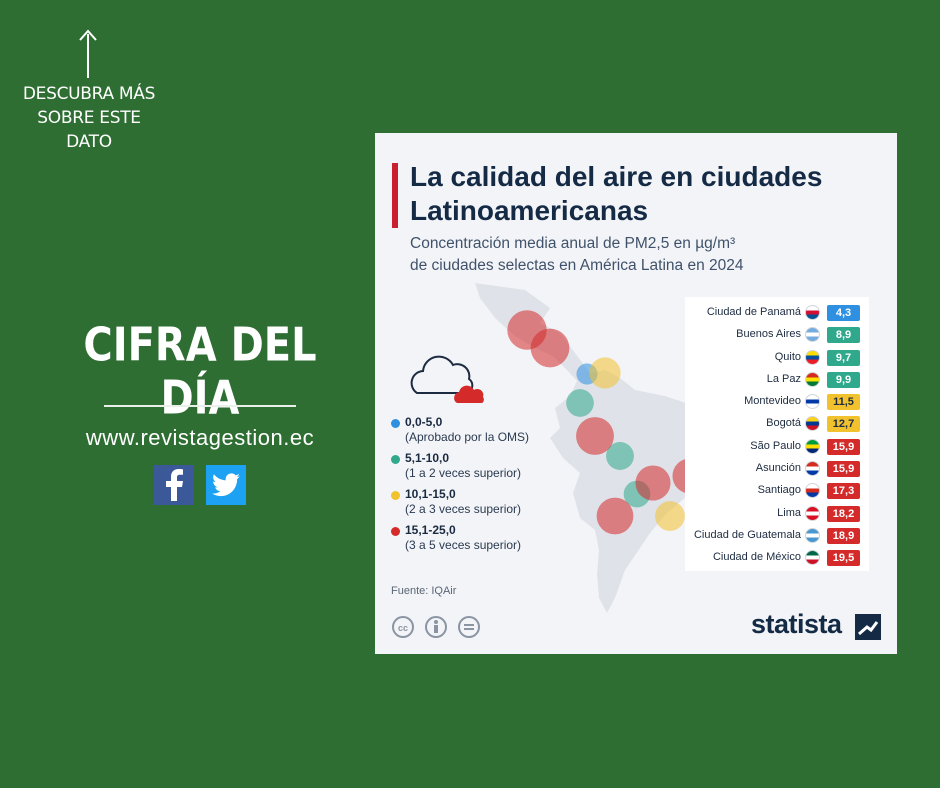  What do you see at coordinates (403, 628) in the screenshot?
I see `svg-text: cc` at bounding box center [403, 628].